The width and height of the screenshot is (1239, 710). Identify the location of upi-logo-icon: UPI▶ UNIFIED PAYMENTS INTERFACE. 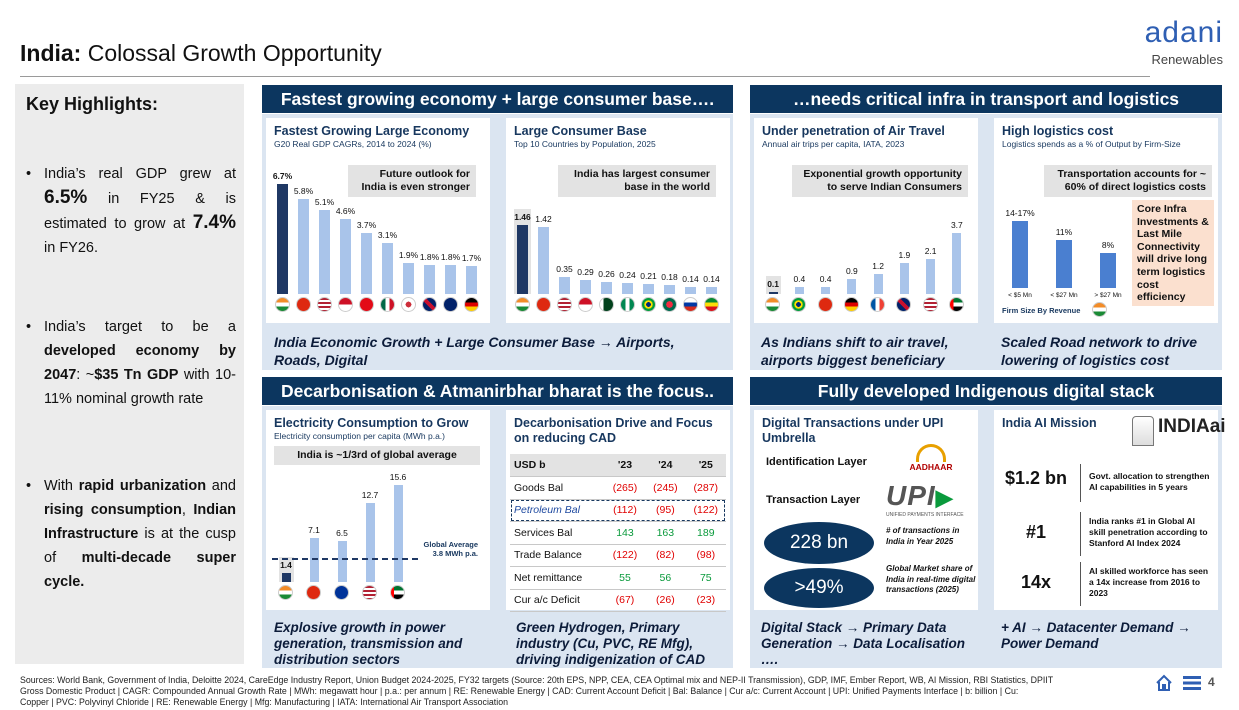
(925, 499).